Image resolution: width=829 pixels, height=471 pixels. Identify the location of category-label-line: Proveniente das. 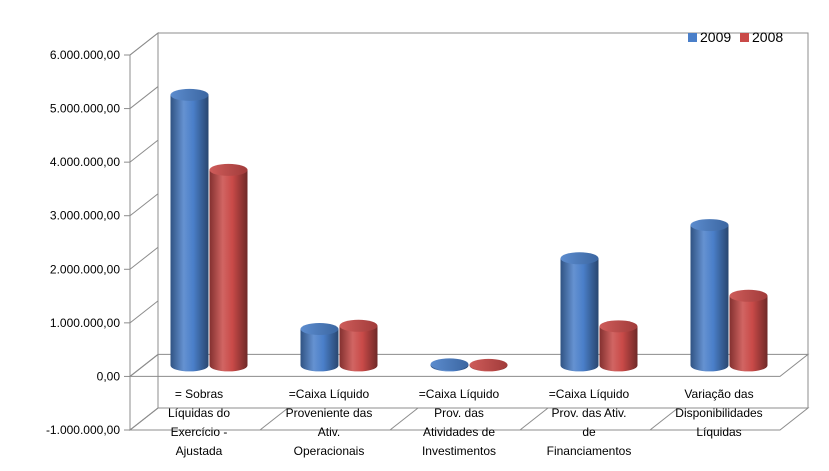
(329, 413).